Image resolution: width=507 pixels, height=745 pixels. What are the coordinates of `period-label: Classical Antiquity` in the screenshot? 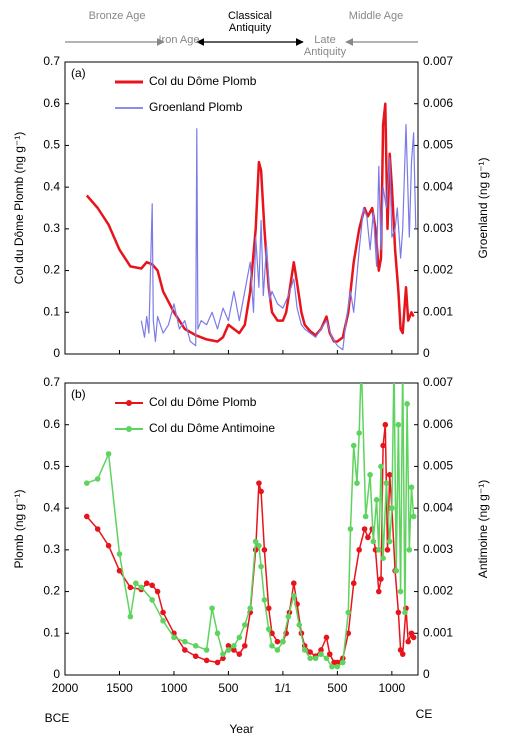 It's located at (249, 22).